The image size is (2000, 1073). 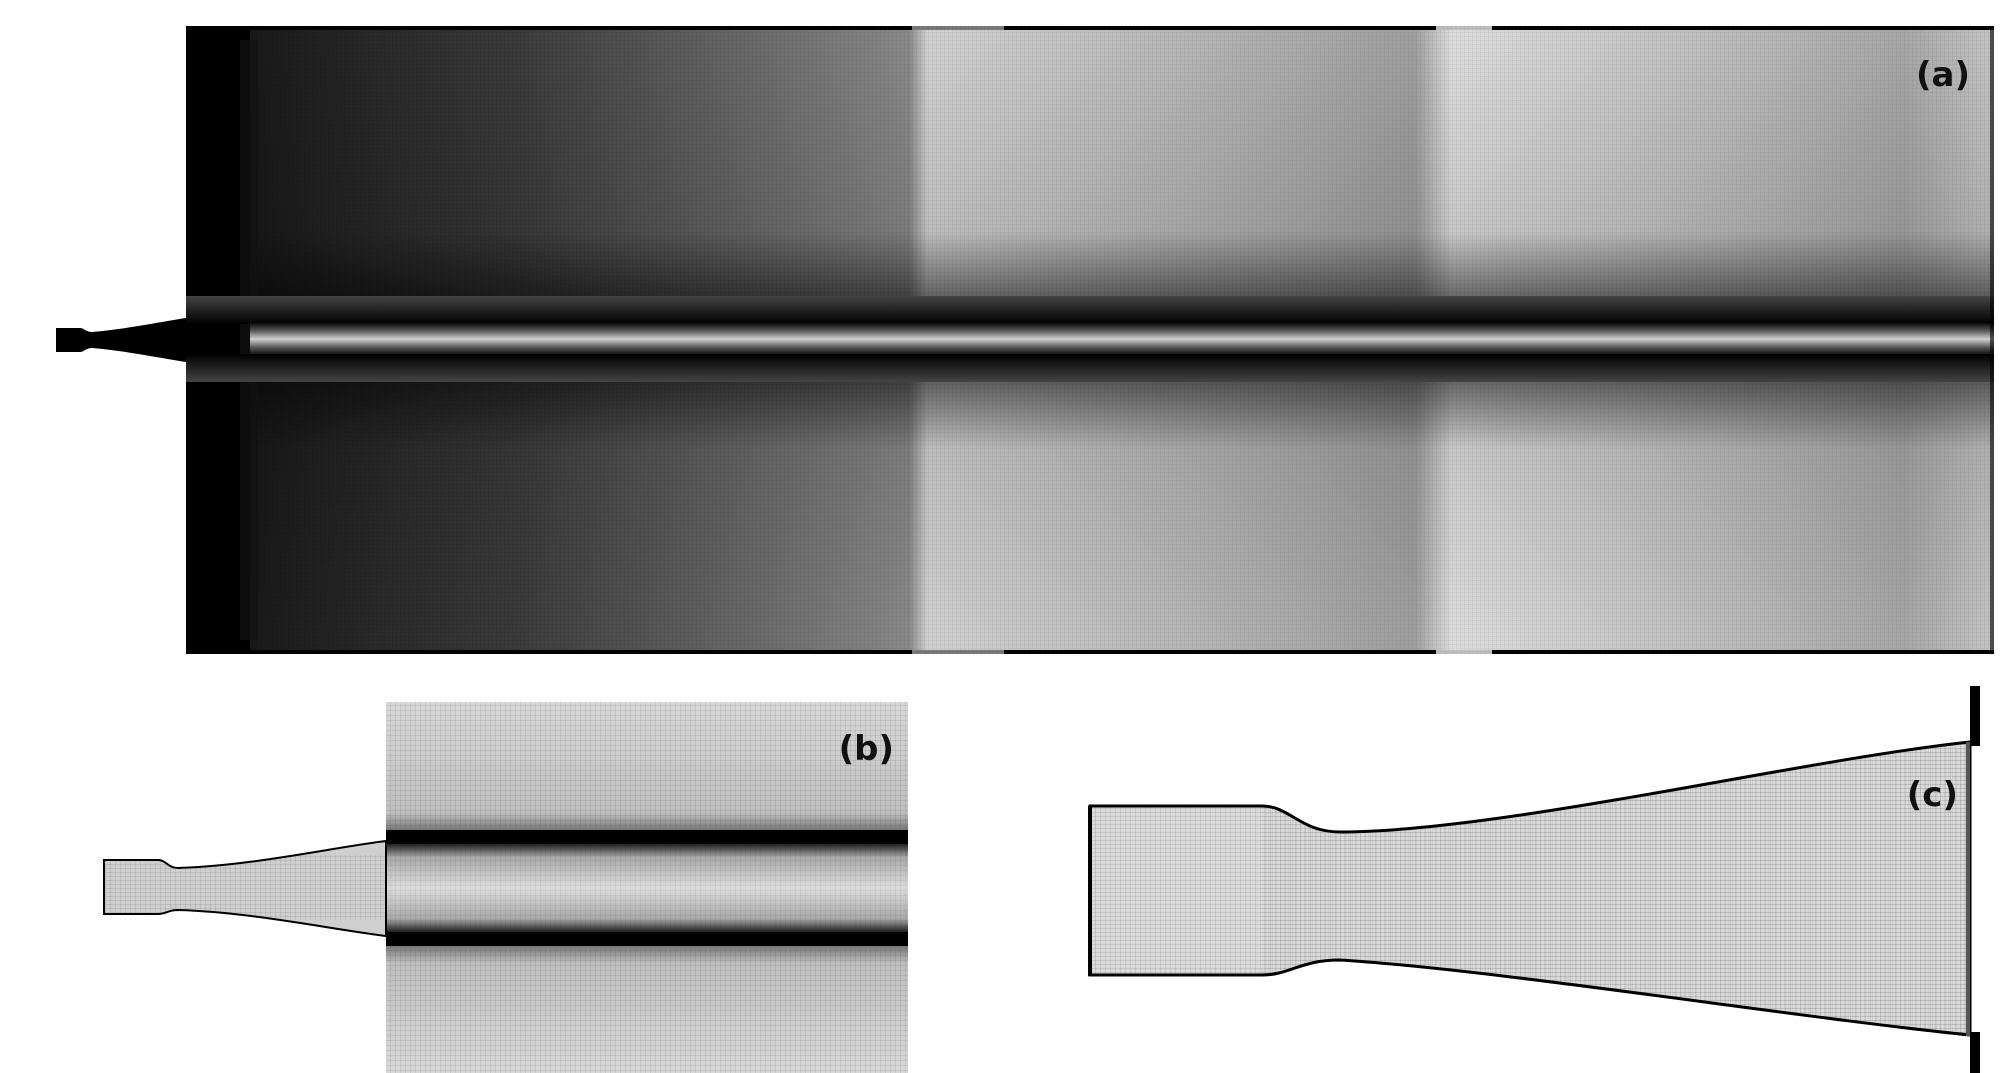 What do you see at coordinates (121, 340) in the screenshot?
I see `panel-a-nozzle` at bounding box center [121, 340].